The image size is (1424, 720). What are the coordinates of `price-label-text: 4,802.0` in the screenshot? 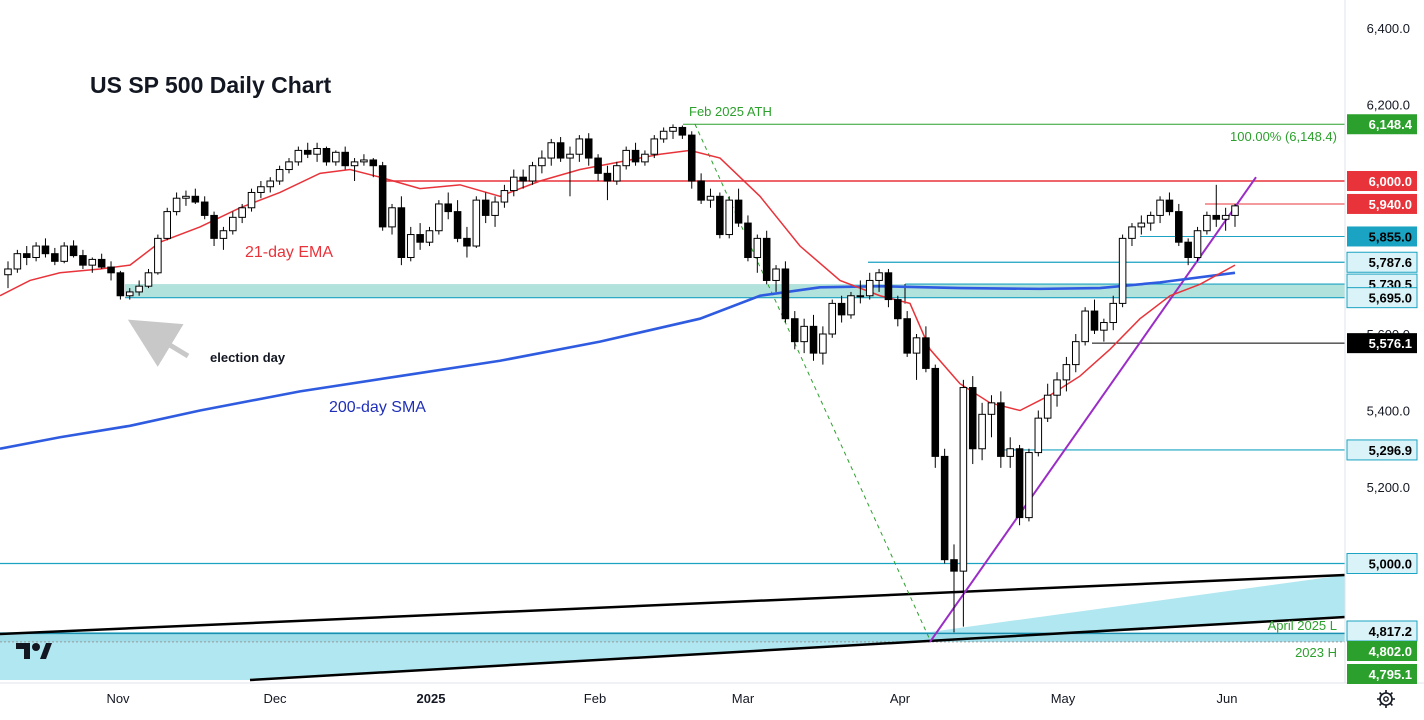 It's located at (1390, 651).